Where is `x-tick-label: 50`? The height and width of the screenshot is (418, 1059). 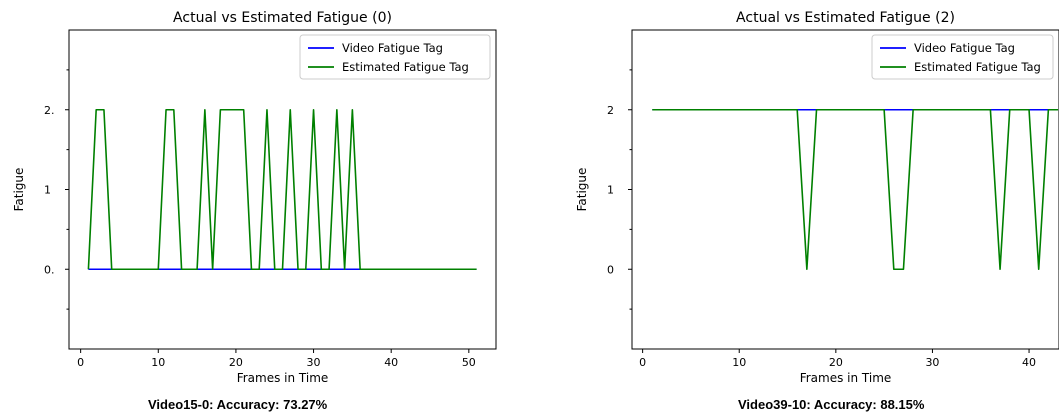 x-tick-label: 50 is located at coordinates (469, 362).